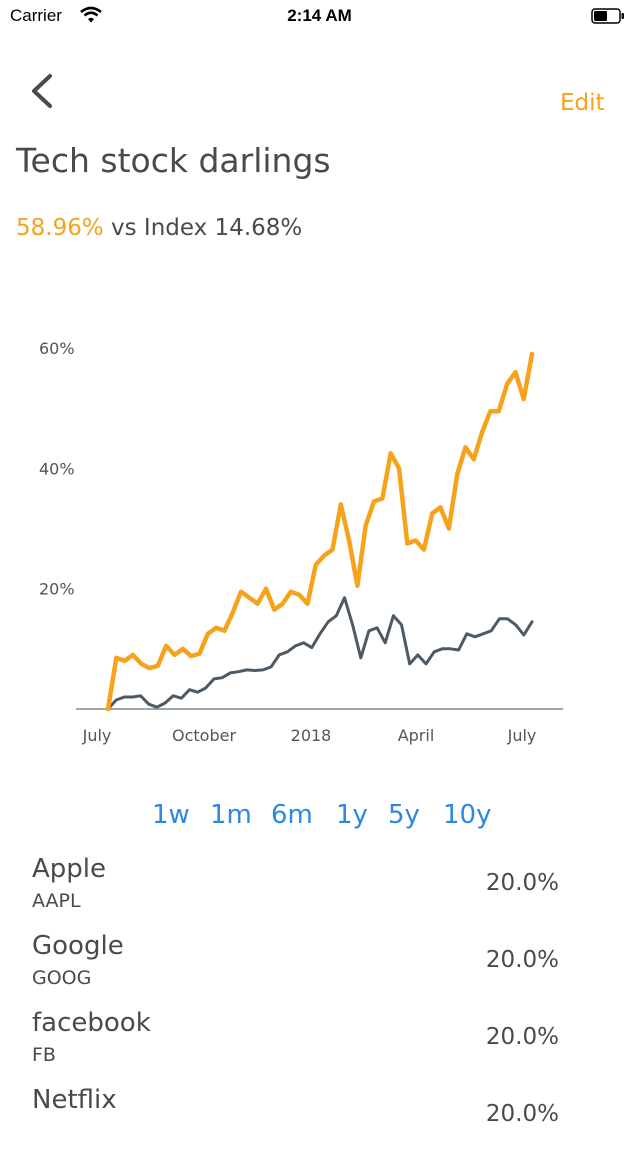 The height and width of the screenshot is (1161, 639). I want to click on y-tick-label: 40%, so click(57, 468).